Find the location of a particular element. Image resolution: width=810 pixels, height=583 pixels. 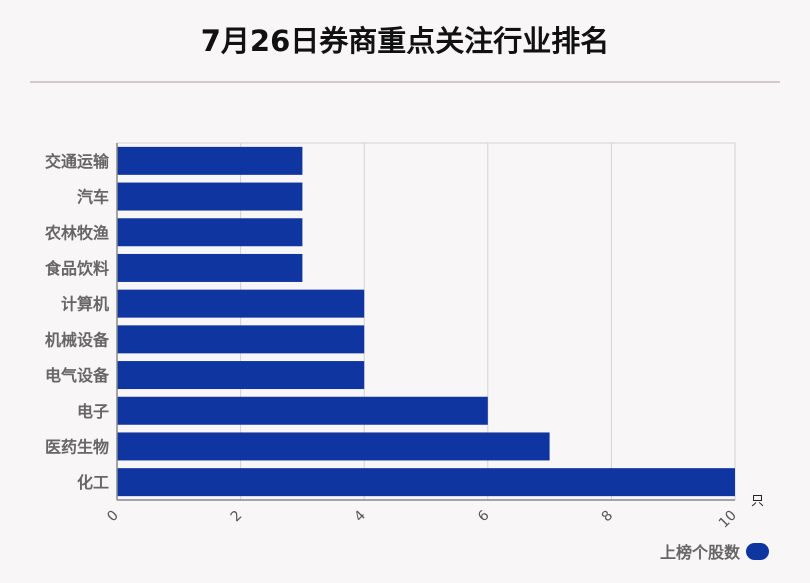

x-tick-label: 10 is located at coordinates (728, 520).